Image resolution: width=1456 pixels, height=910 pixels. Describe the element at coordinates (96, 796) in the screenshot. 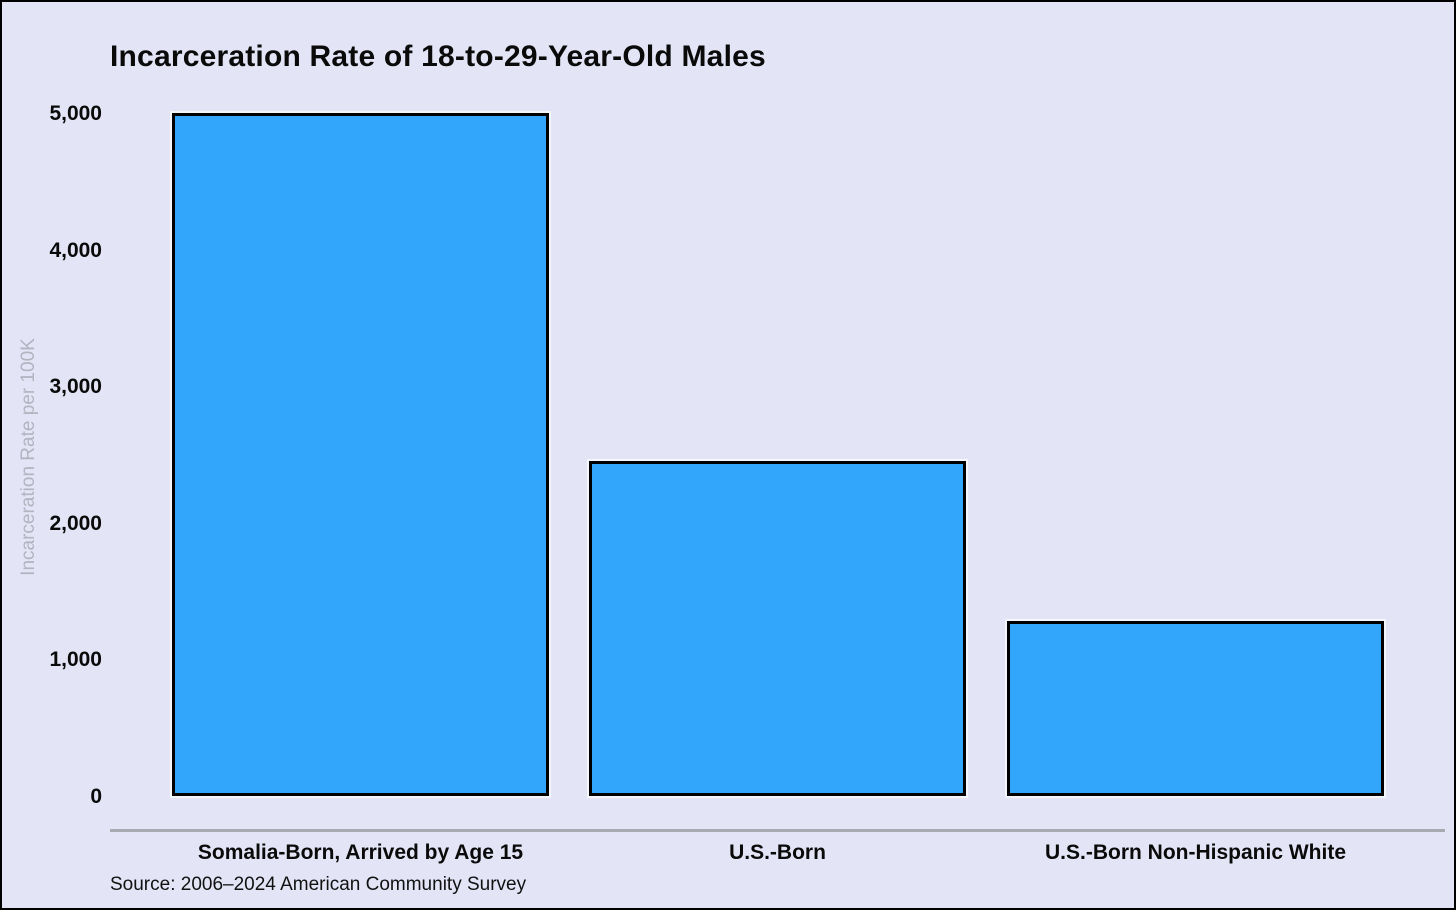

I see `y-tick-label: 0` at that location.